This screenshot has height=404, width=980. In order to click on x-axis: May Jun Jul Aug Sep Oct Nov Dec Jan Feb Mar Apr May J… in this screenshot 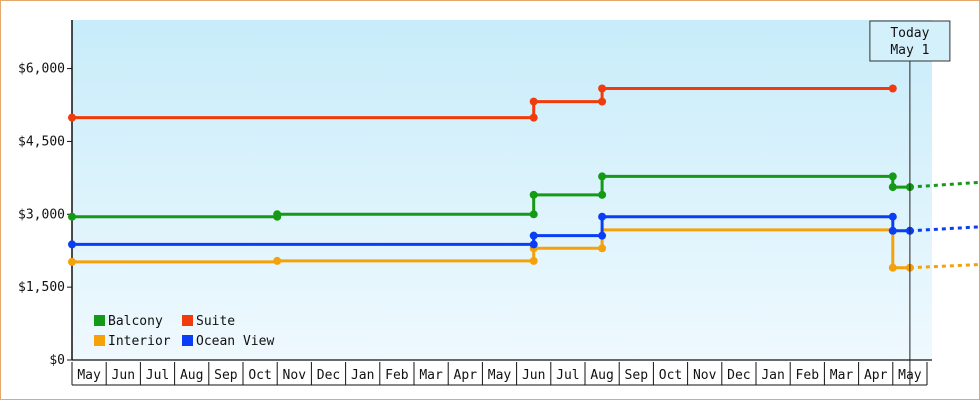, I will do `click(501, 372)`.